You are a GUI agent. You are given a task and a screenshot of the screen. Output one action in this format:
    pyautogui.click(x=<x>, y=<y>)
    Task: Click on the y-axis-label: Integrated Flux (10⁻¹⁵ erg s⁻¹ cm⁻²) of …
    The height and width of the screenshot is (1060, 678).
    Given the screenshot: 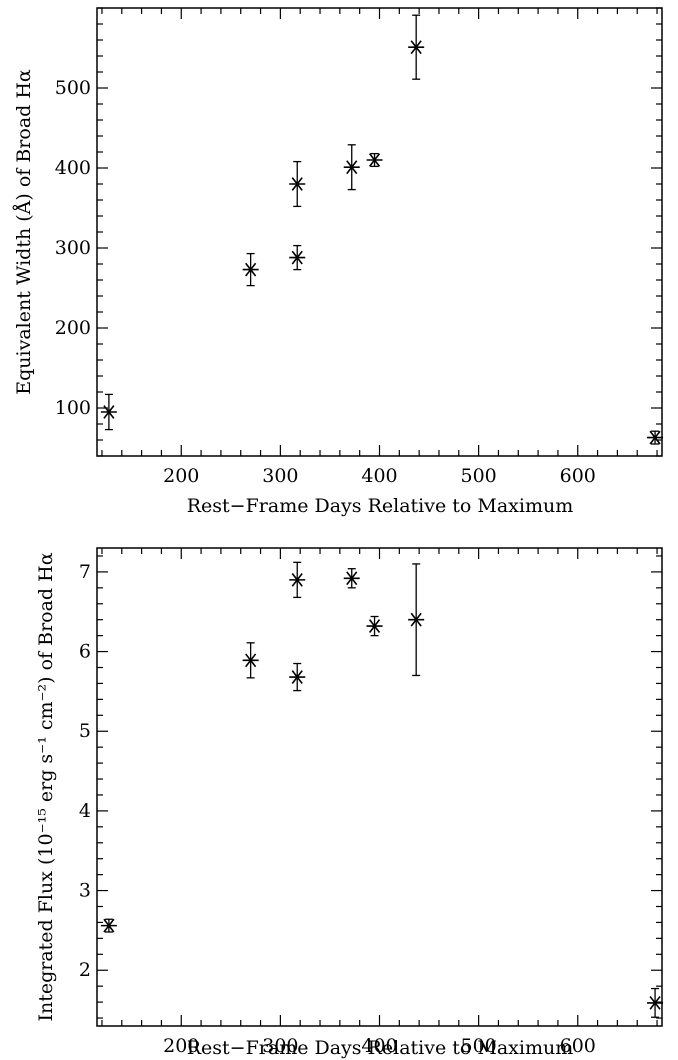 What is the action you would take?
    pyautogui.click(x=46, y=786)
    